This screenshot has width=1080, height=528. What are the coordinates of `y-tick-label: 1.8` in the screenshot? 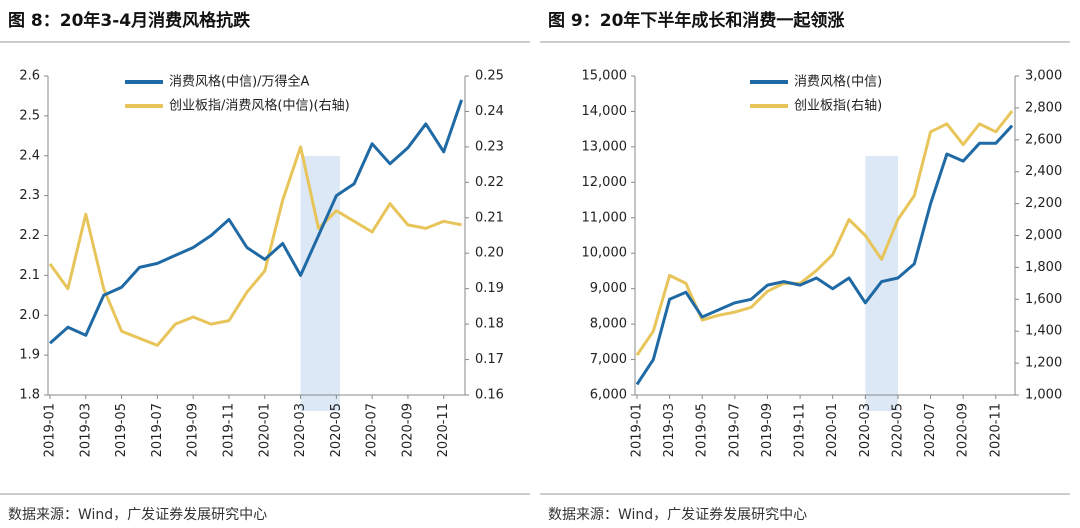 It's located at (29, 395).